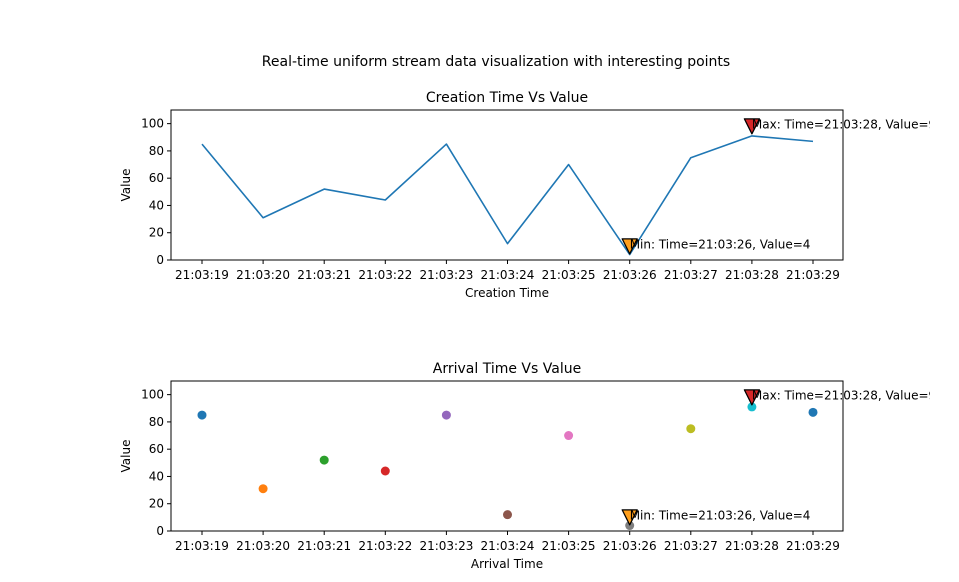  What do you see at coordinates (507, 195) in the screenshot?
I see `series-line` at bounding box center [507, 195].